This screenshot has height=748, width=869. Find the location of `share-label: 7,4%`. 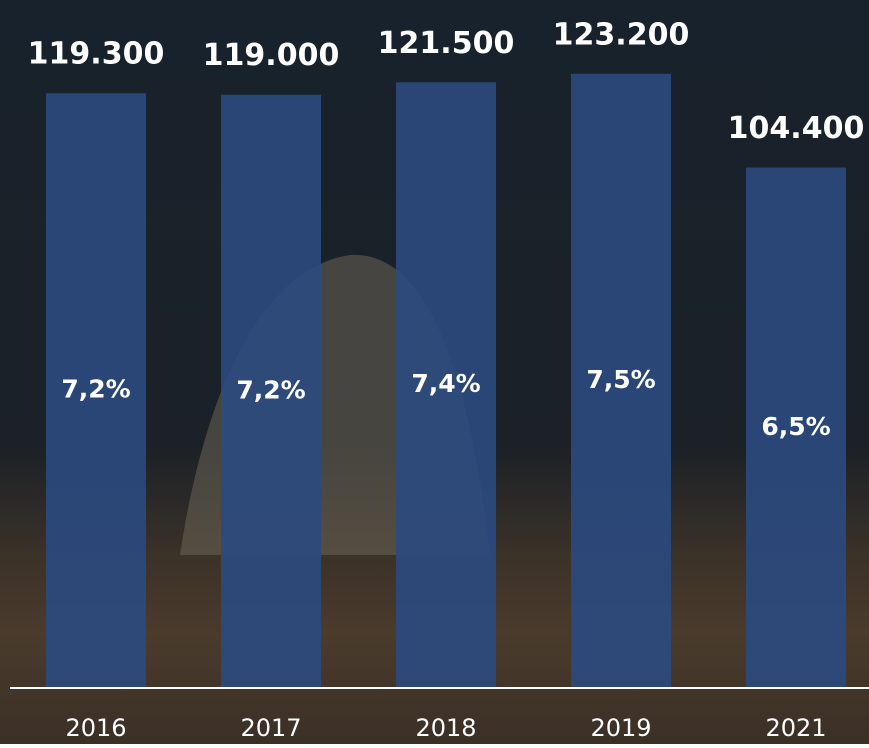

share-label: 7,4% is located at coordinates (445, 383).